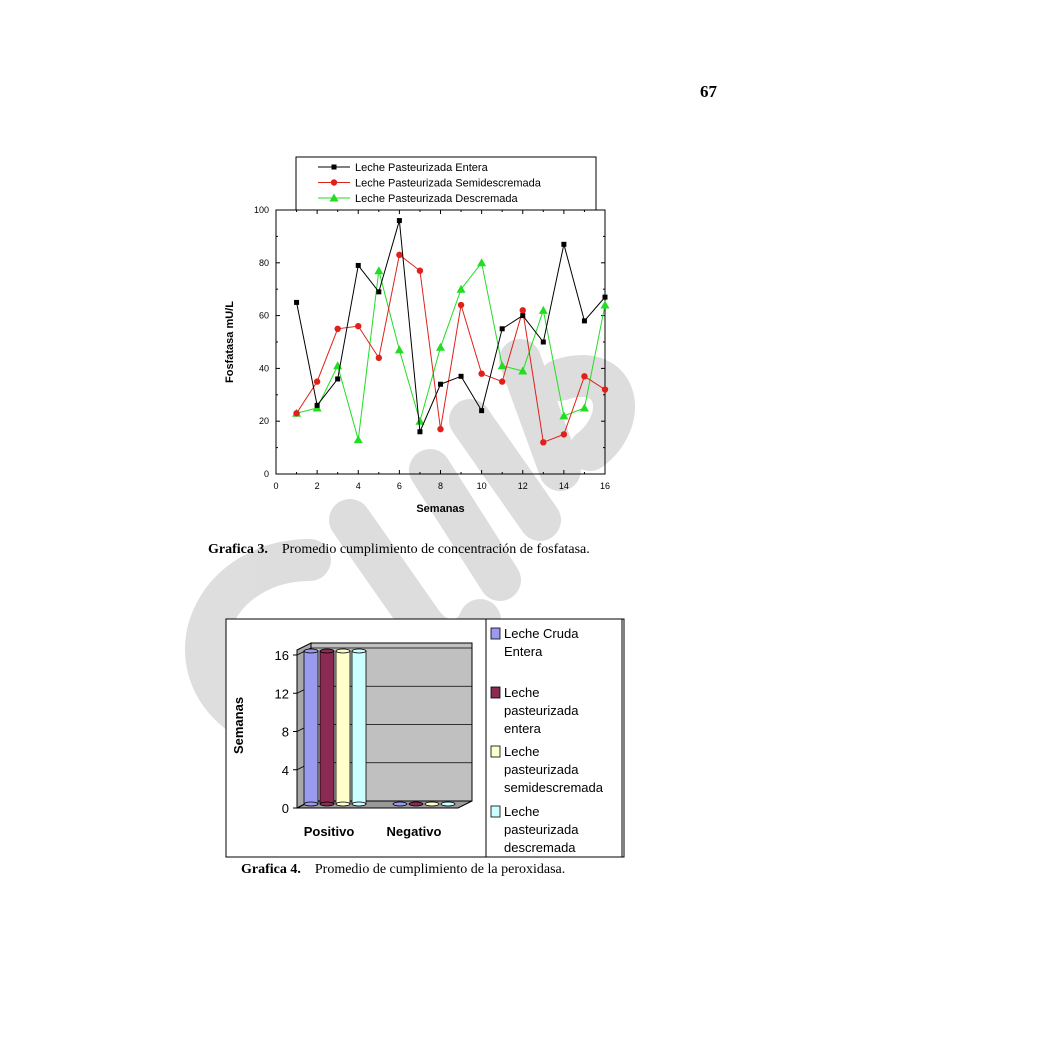 This screenshot has width=1056, height=1056. Describe the element at coordinates (564, 486) in the screenshot. I see `x-tick-label: 14` at that location.